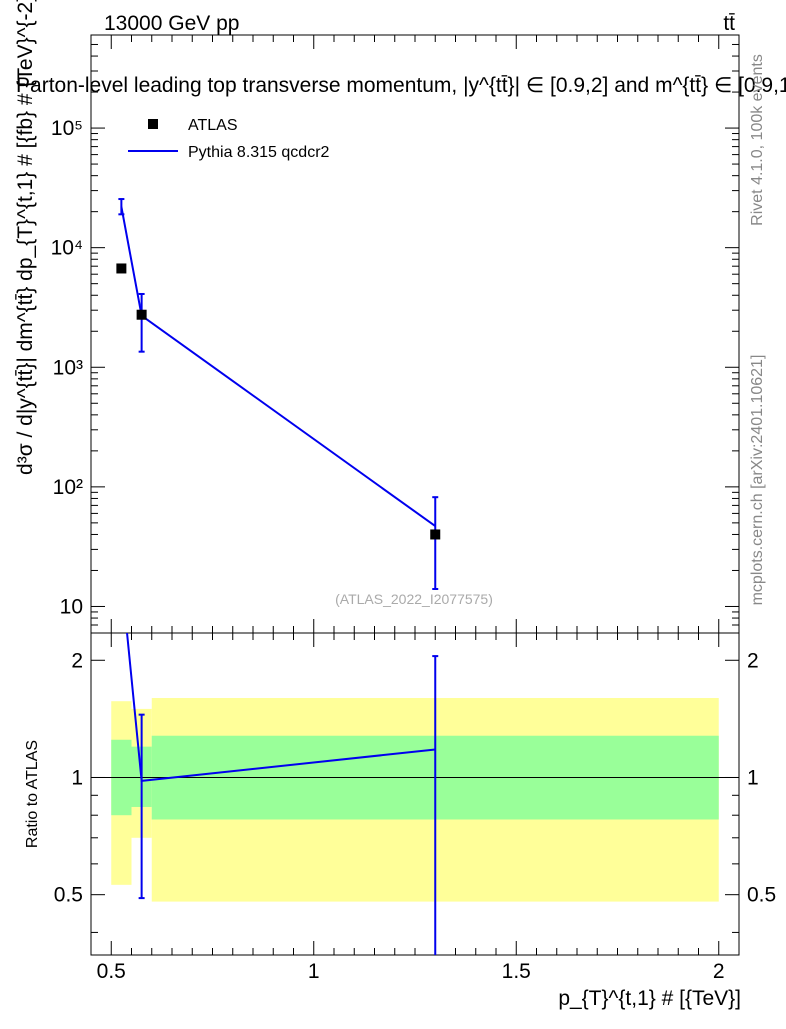 The height and width of the screenshot is (1029, 786). I want to click on main-y-tick-label: 10³, so click(68, 367).